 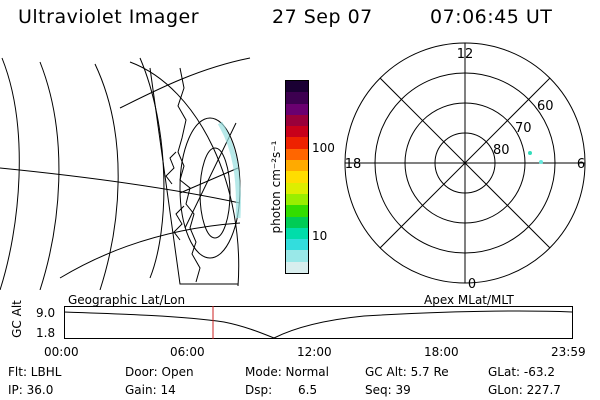 I want to click on dsp-value: 6.5, so click(x=308, y=390).